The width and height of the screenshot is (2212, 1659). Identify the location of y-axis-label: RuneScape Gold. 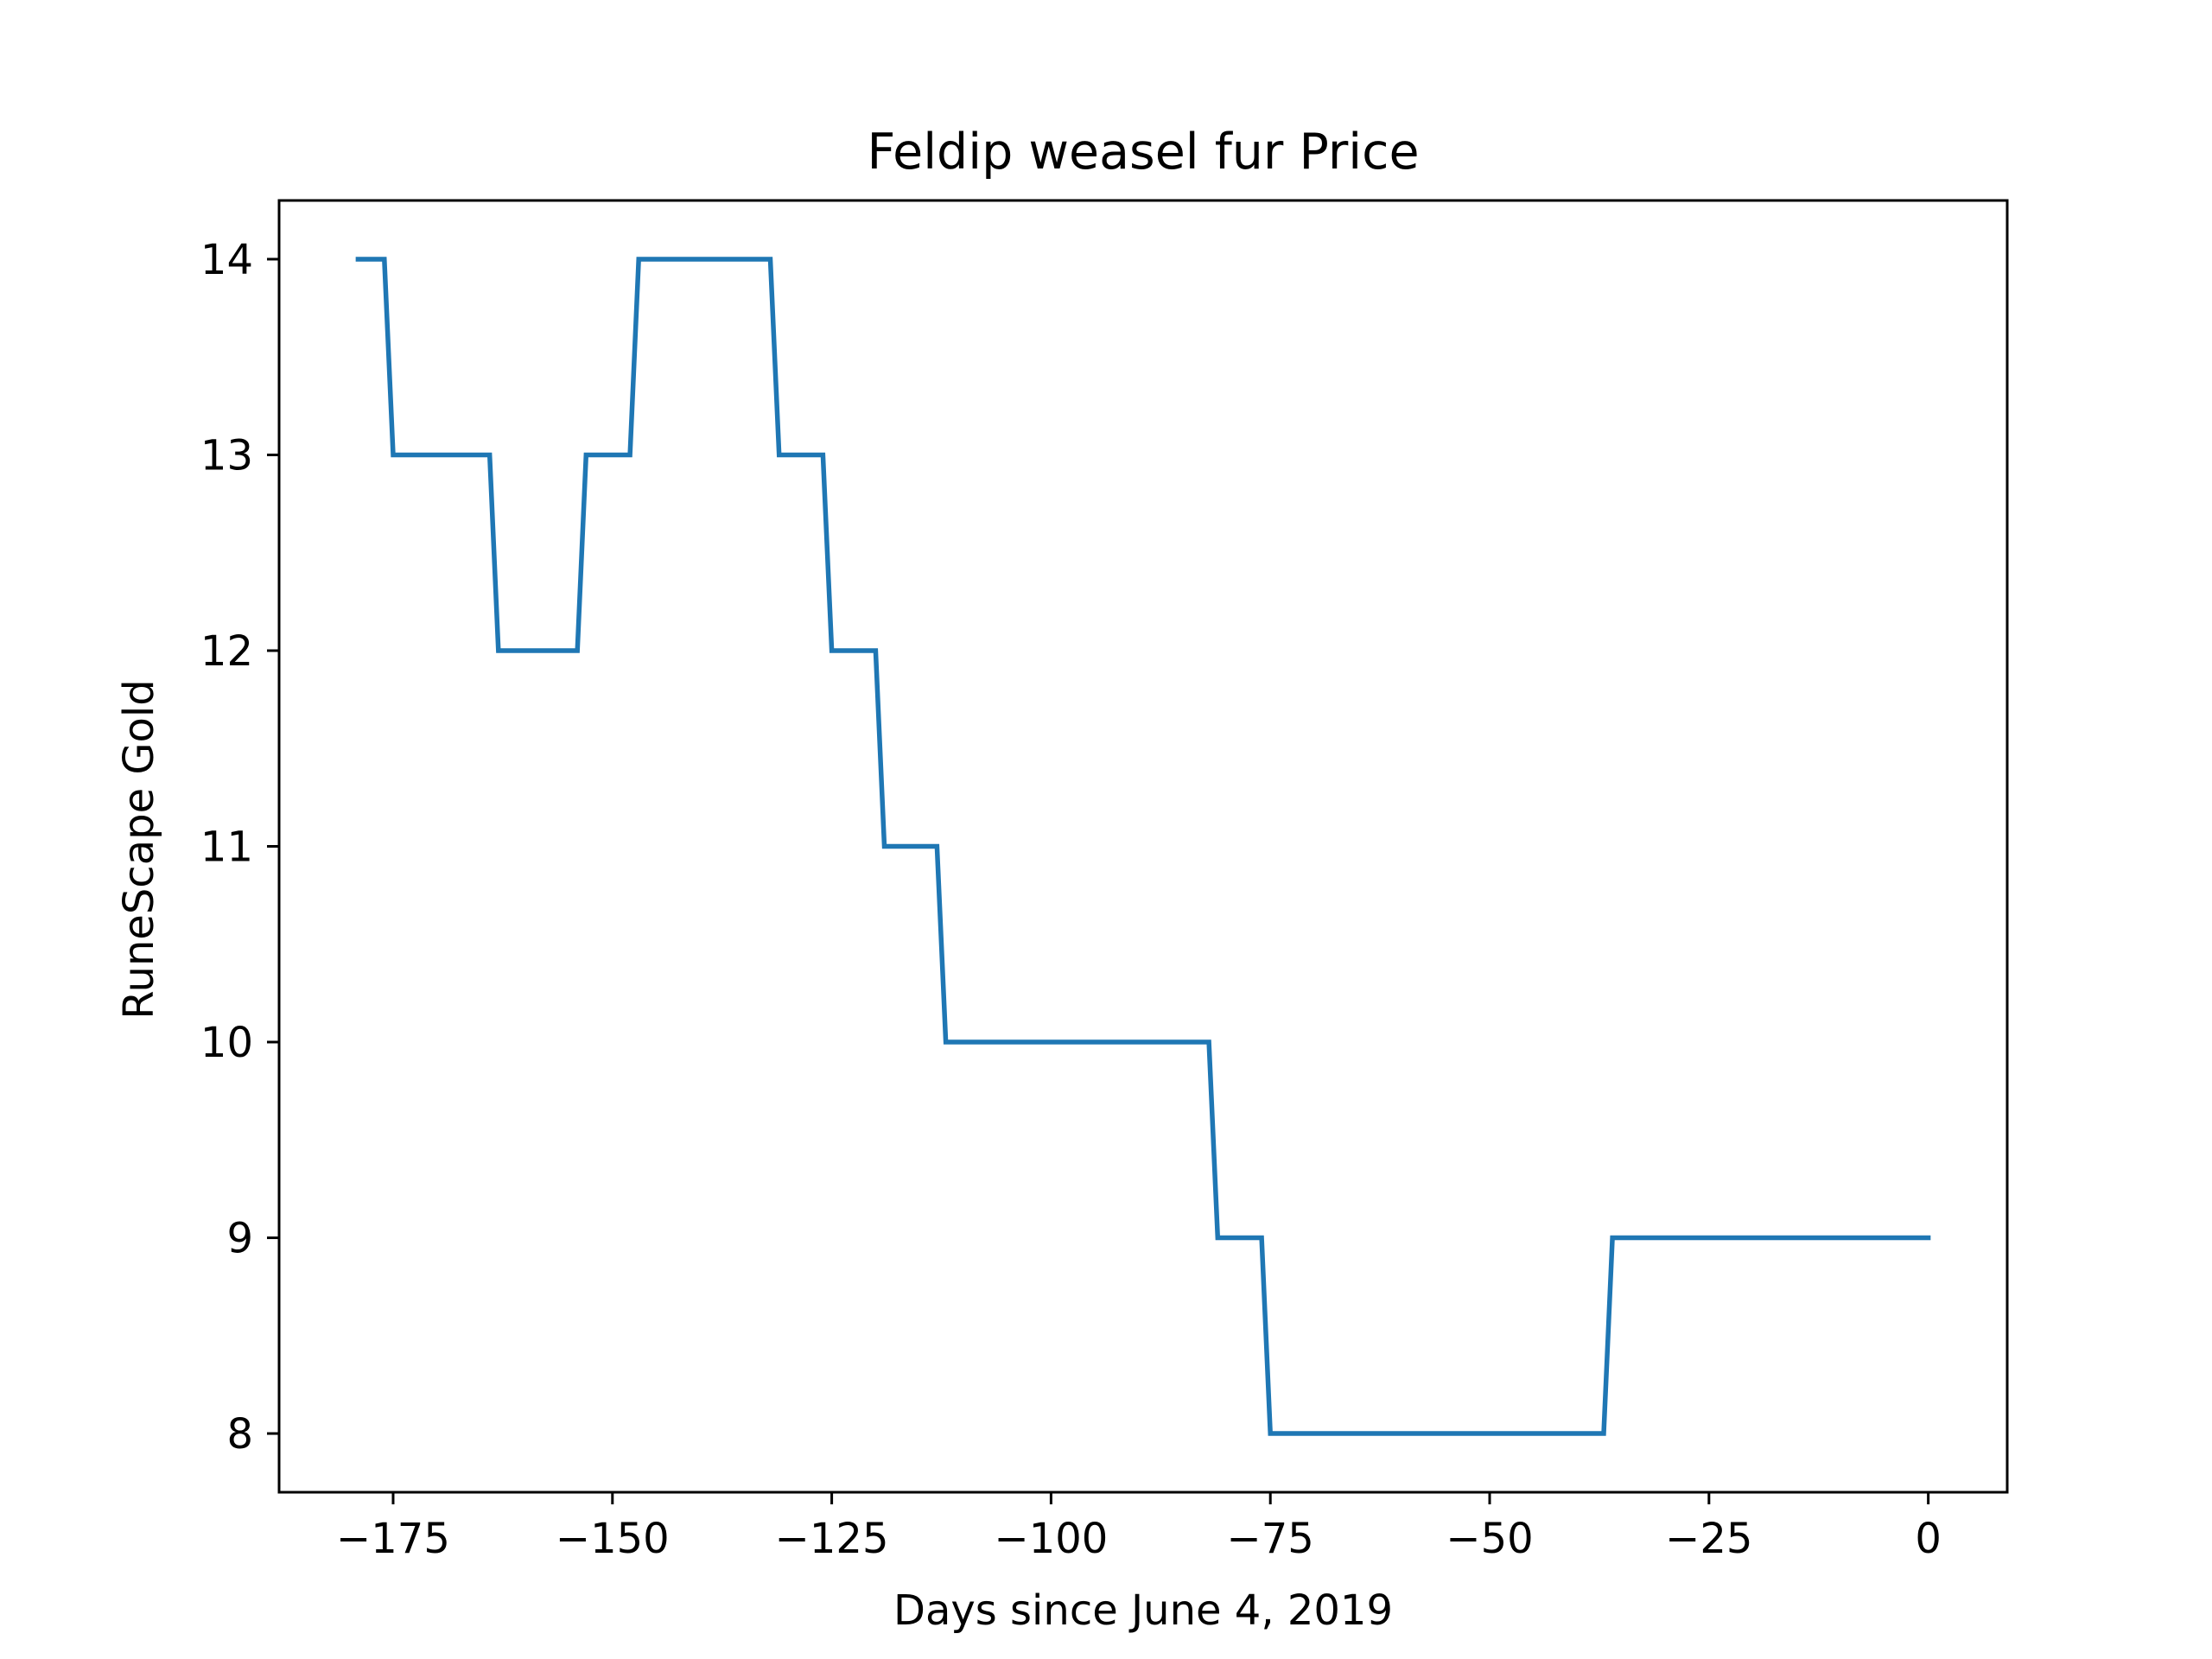
(139, 849).